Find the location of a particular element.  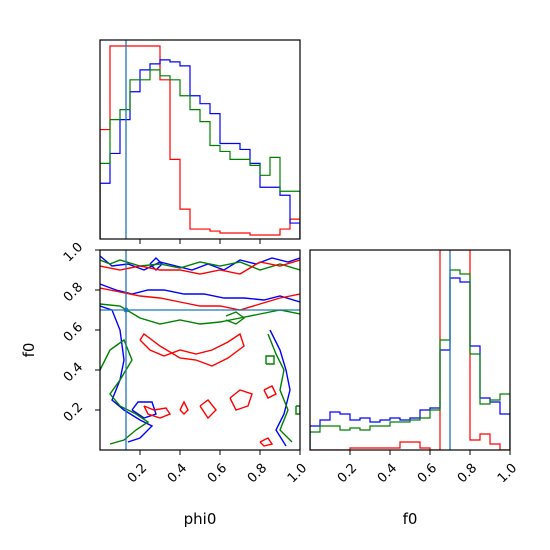

contour-ytick-label-3: 0.8 is located at coordinates (73, 292).